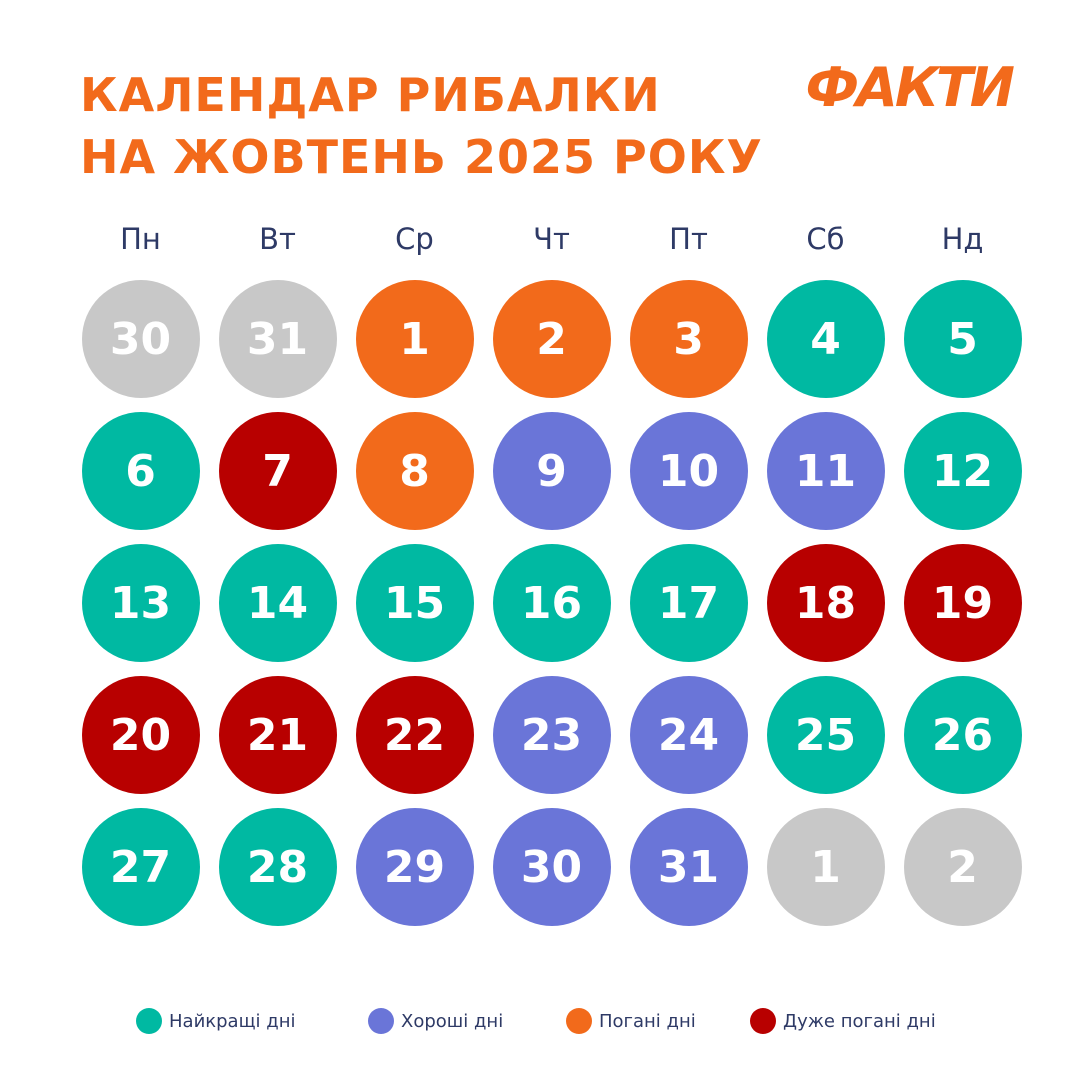 This screenshot has width=1080, height=1080. Describe the element at coordinates (232, 1021) in the screenshot. I see `legend-label: Найкращі дні` at that location.